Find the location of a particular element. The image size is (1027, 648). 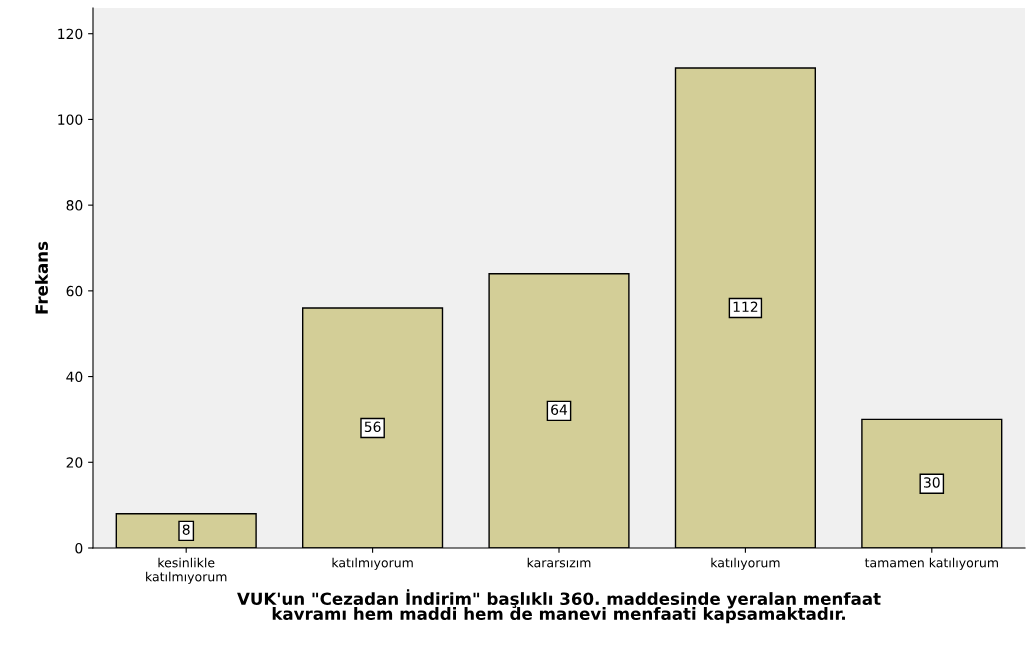

y-tick-label: 20 is located at coordinates (74, 462).